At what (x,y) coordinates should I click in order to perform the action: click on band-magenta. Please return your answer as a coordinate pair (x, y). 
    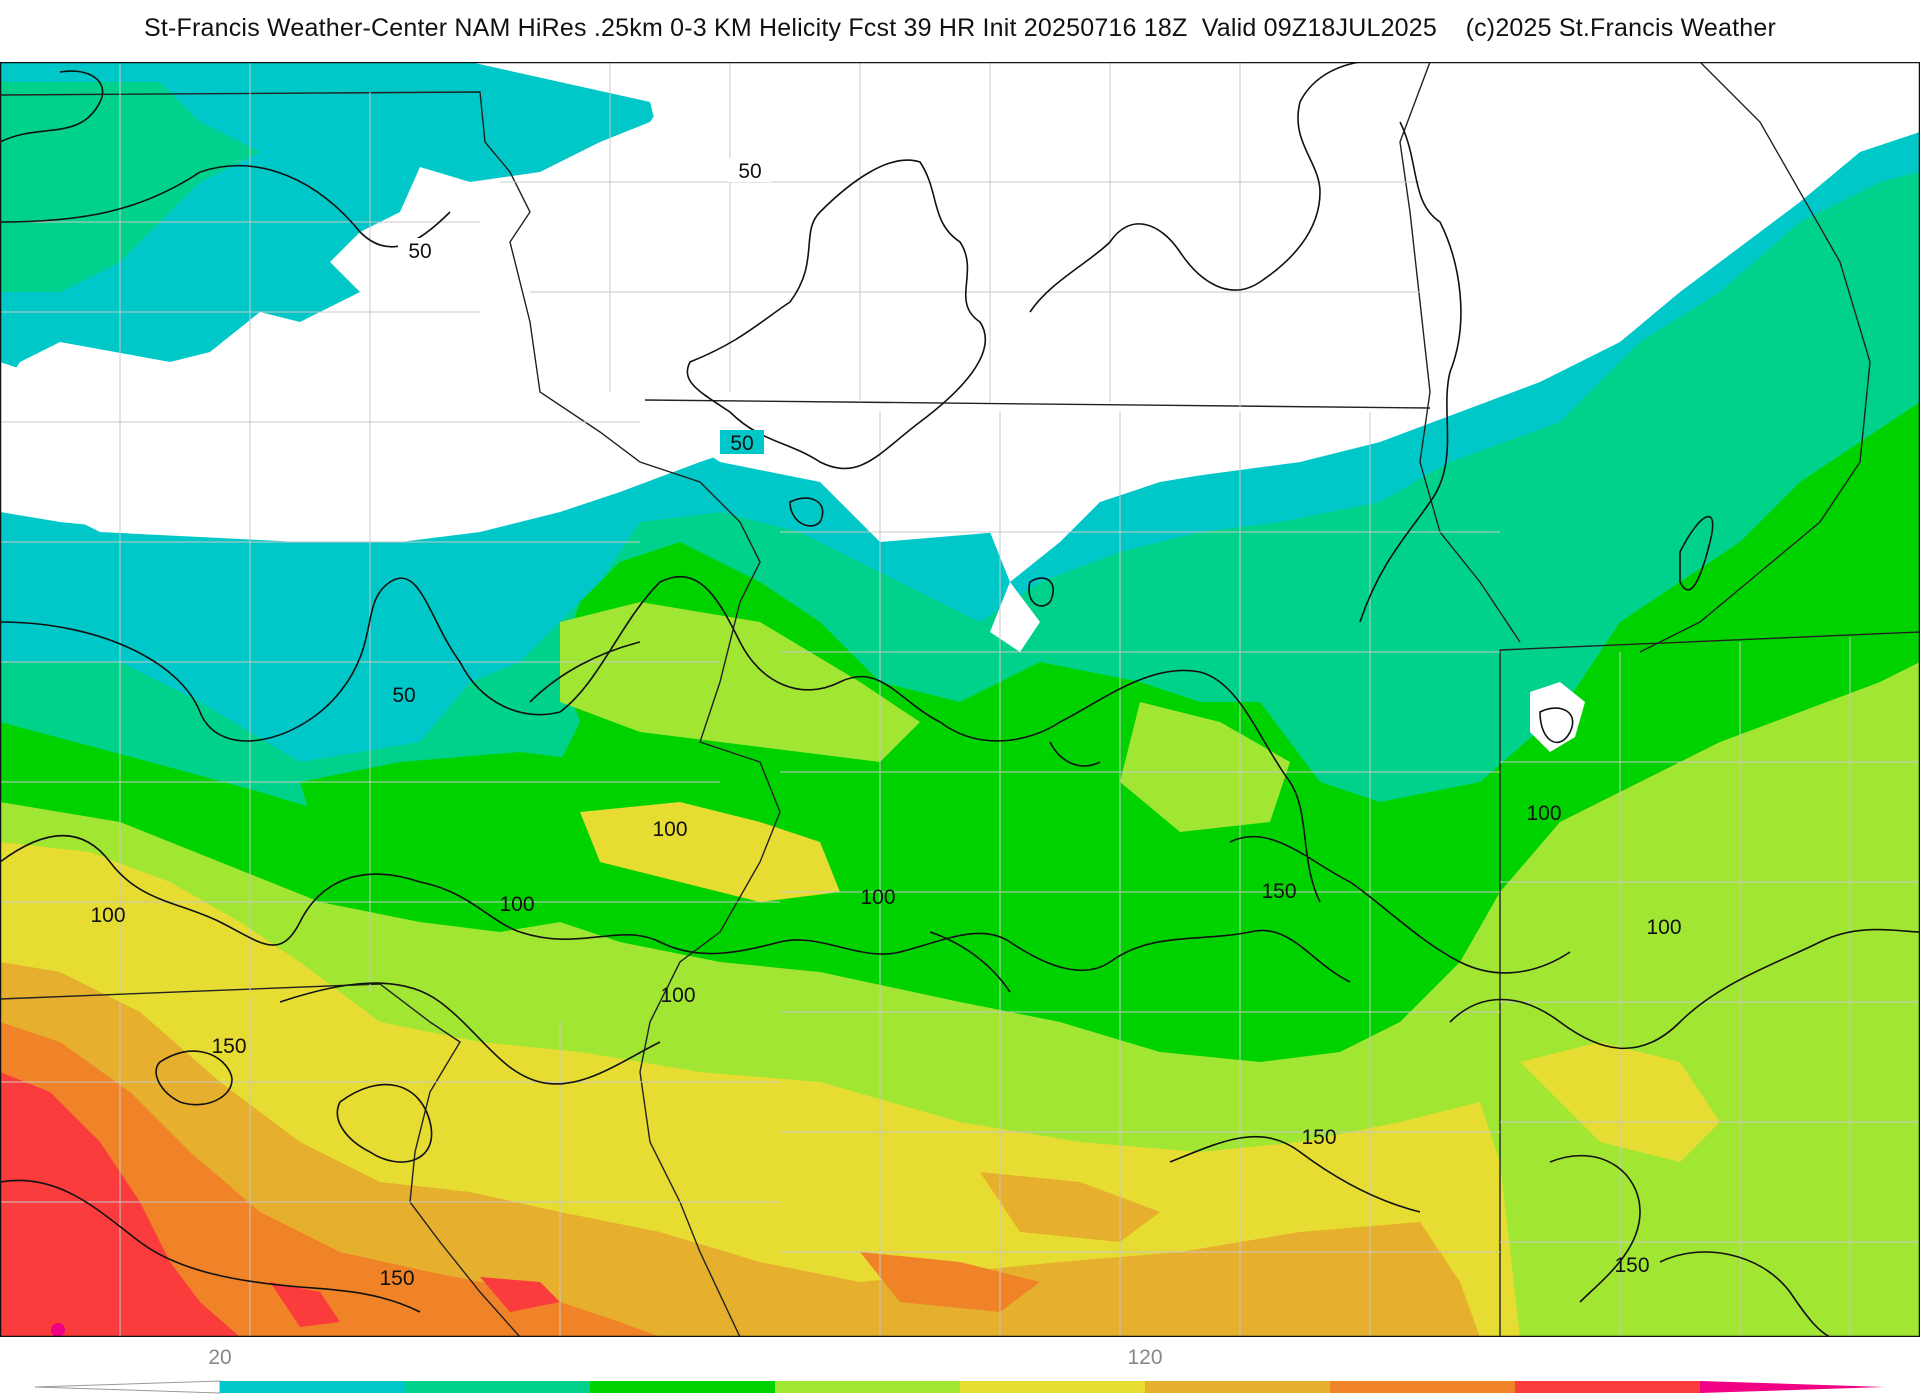
    Looking at the image, I should click on (58, 1330).